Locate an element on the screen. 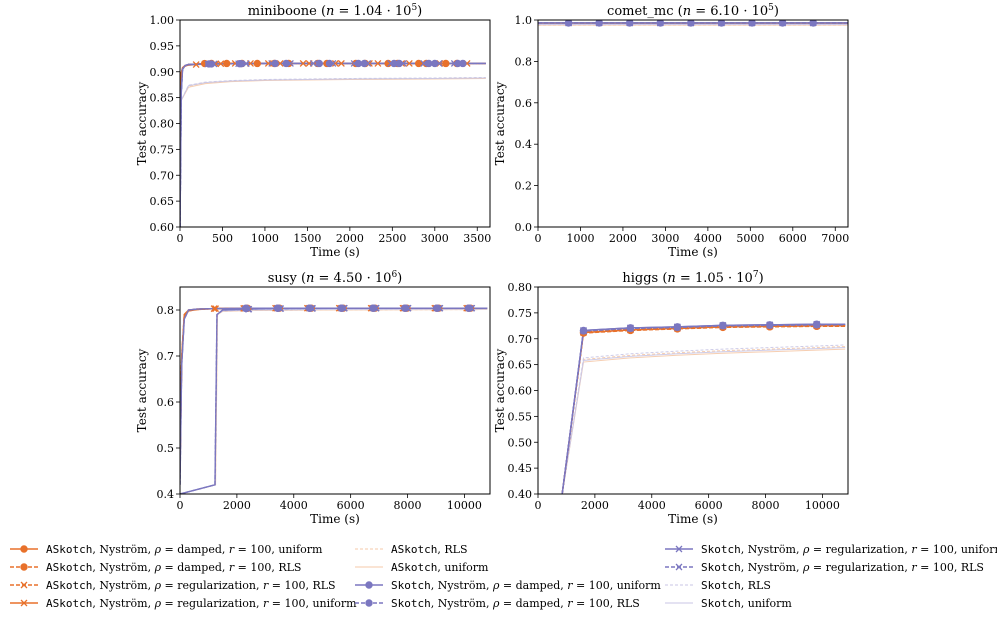 This screenshot has width=997, height=623. x-tick-label: 2500 is located at coordinates (392, 238).